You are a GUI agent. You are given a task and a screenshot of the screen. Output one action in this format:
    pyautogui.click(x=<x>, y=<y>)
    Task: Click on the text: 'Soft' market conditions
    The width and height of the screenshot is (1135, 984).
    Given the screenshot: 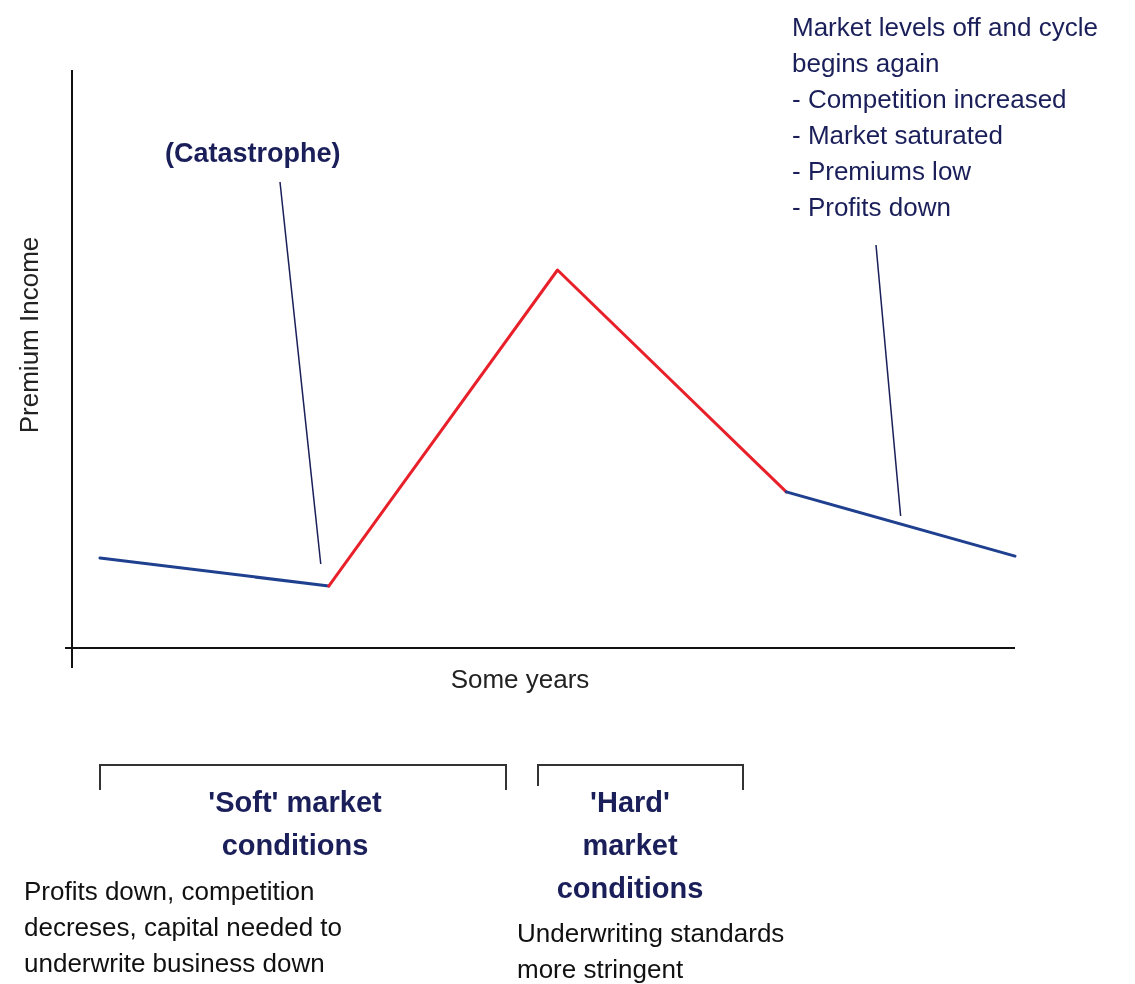 What is the action you would take?
    pyautogui.click(x=295, y=823)
    